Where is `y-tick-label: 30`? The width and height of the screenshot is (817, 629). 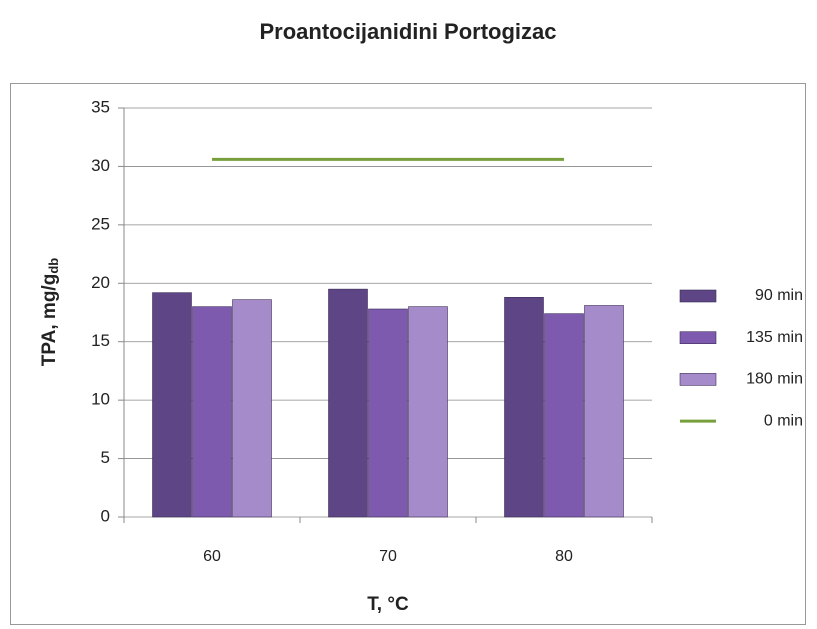
y-tick-label: 30 is located at coordinates (100, 165).